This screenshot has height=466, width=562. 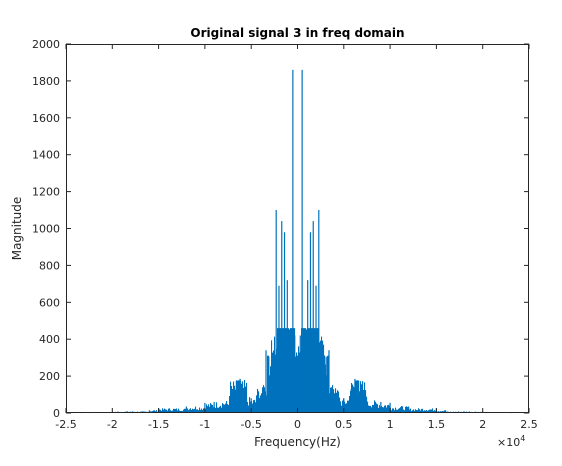 I want to click on y-tick-label: 1800, so click(x=46, y=81).